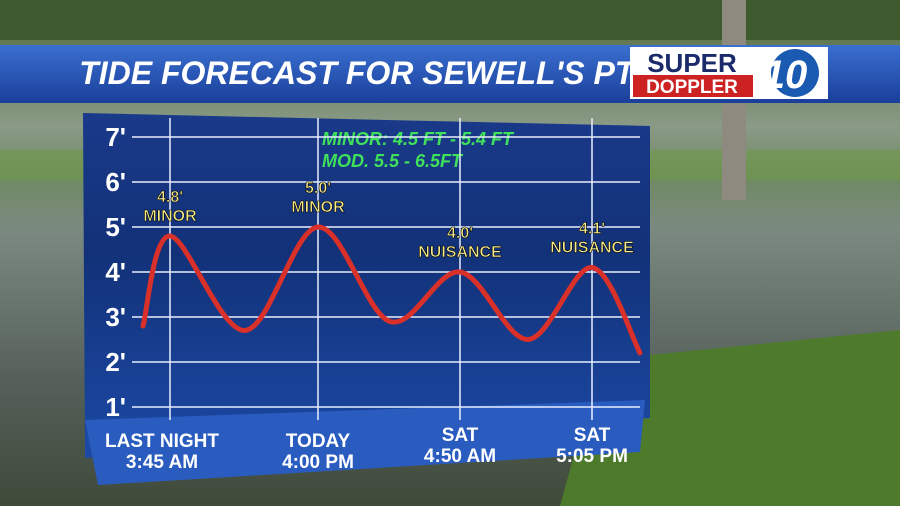  What do you see at coordinates (450, 20) in the screenshot?
I see `trees` at bounding box center [450, 20].